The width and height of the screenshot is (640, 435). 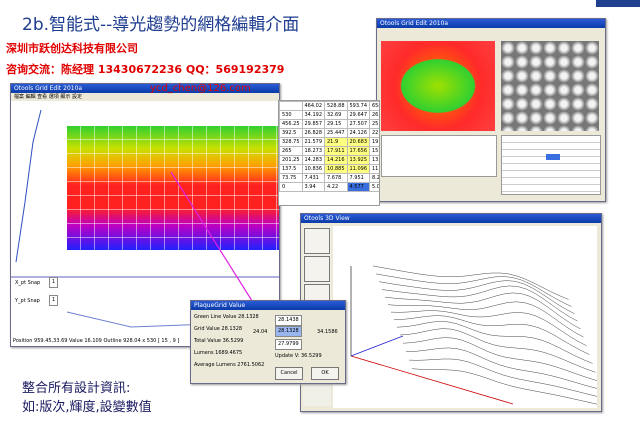 I want to click on info-line: Green Line Value 28.1328, so click(x=226, y=317).